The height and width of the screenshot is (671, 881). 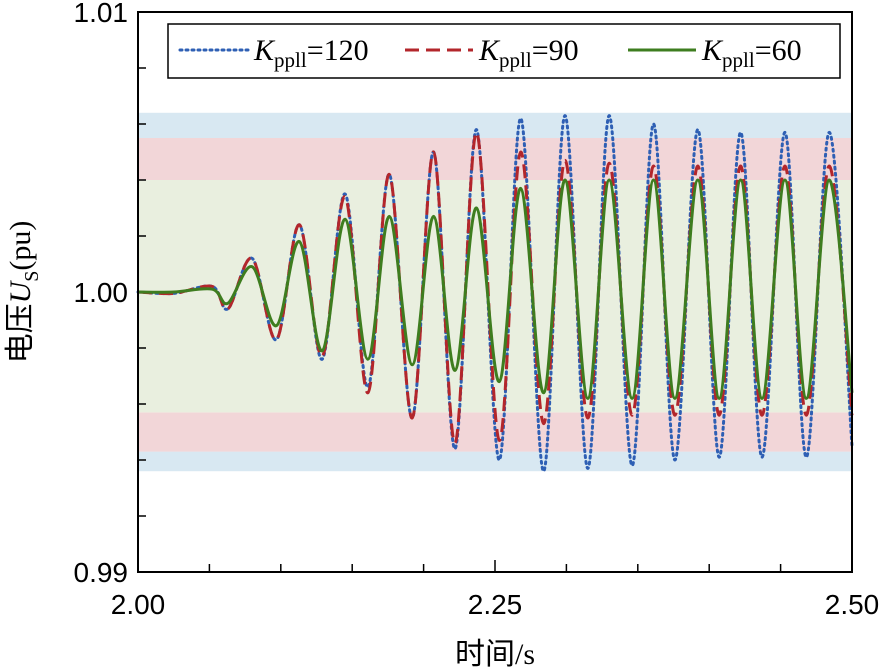 What do you see at coordinates (32, 276) in the screenshot?
I see `y-axis-label-sub: S` at bounding box center [32, 276].